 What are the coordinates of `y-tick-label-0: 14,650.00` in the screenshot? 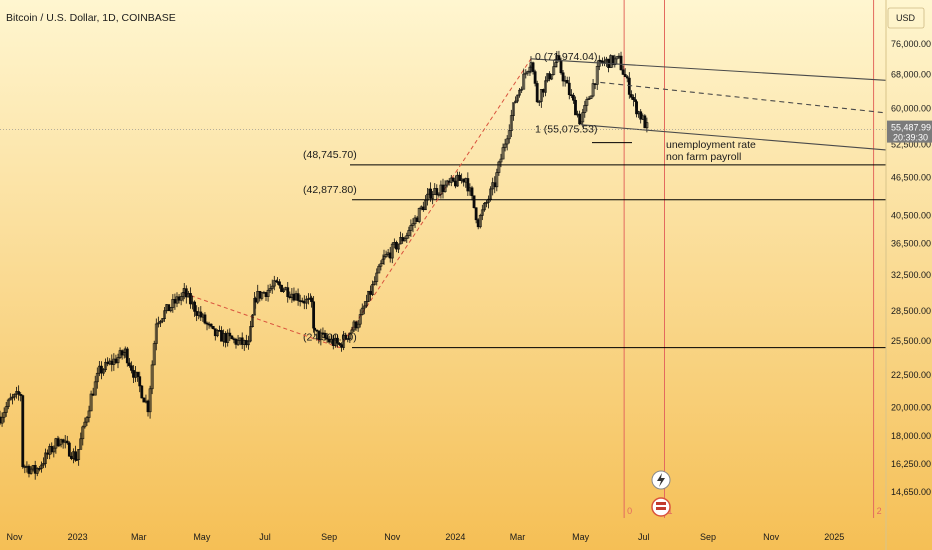 It's located at (911, 492).